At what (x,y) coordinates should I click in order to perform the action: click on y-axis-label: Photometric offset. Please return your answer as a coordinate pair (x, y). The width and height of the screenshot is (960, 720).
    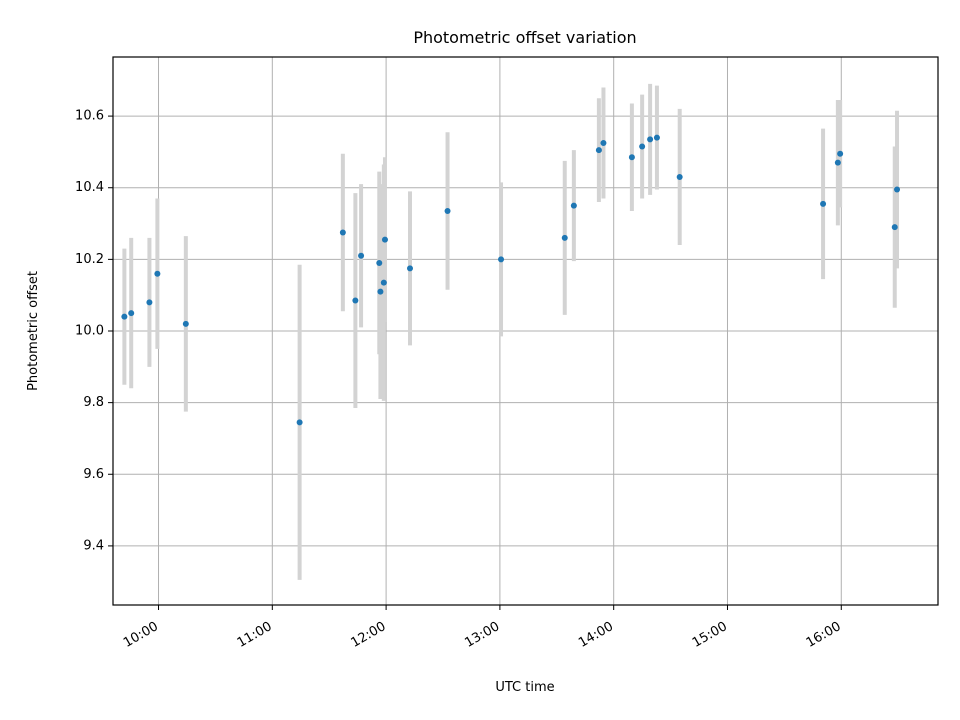
    Looking at the image, I should click on (33, 331).